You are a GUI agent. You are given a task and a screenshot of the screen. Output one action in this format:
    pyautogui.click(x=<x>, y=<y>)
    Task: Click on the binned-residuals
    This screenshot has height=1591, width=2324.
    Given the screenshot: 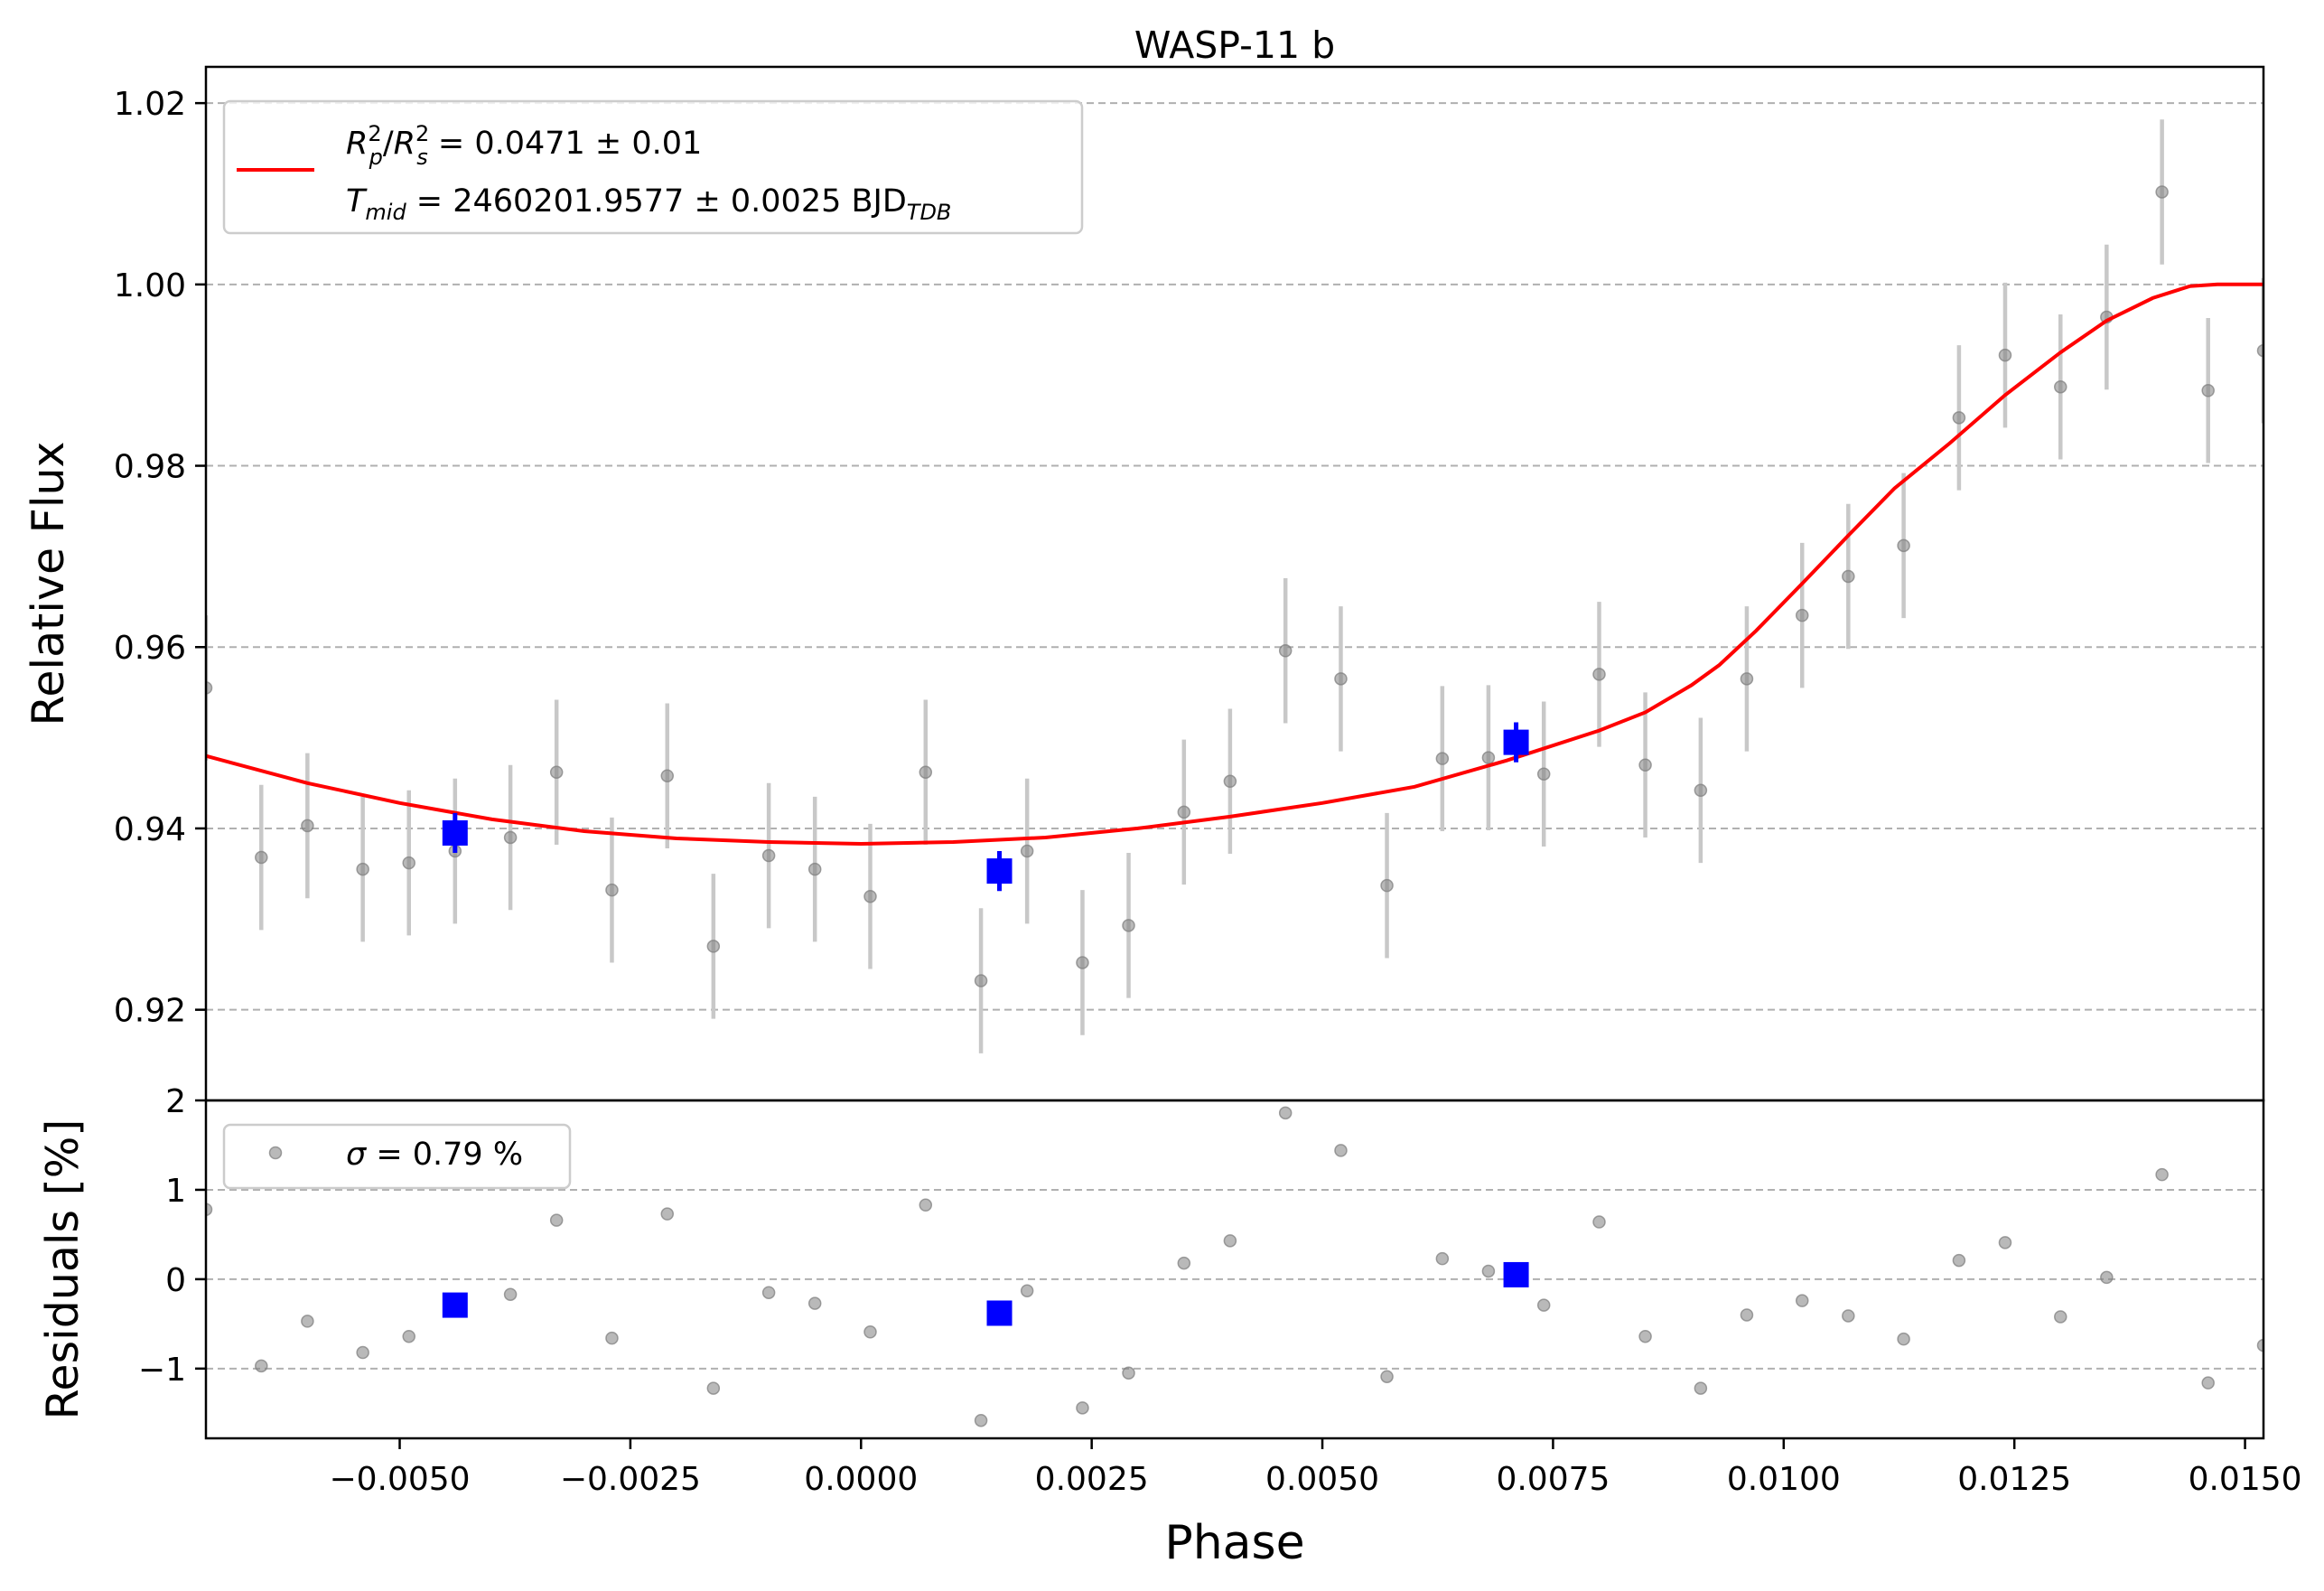 What is the action you would take?
    pyautogui.click(x=985, y=1293)
    